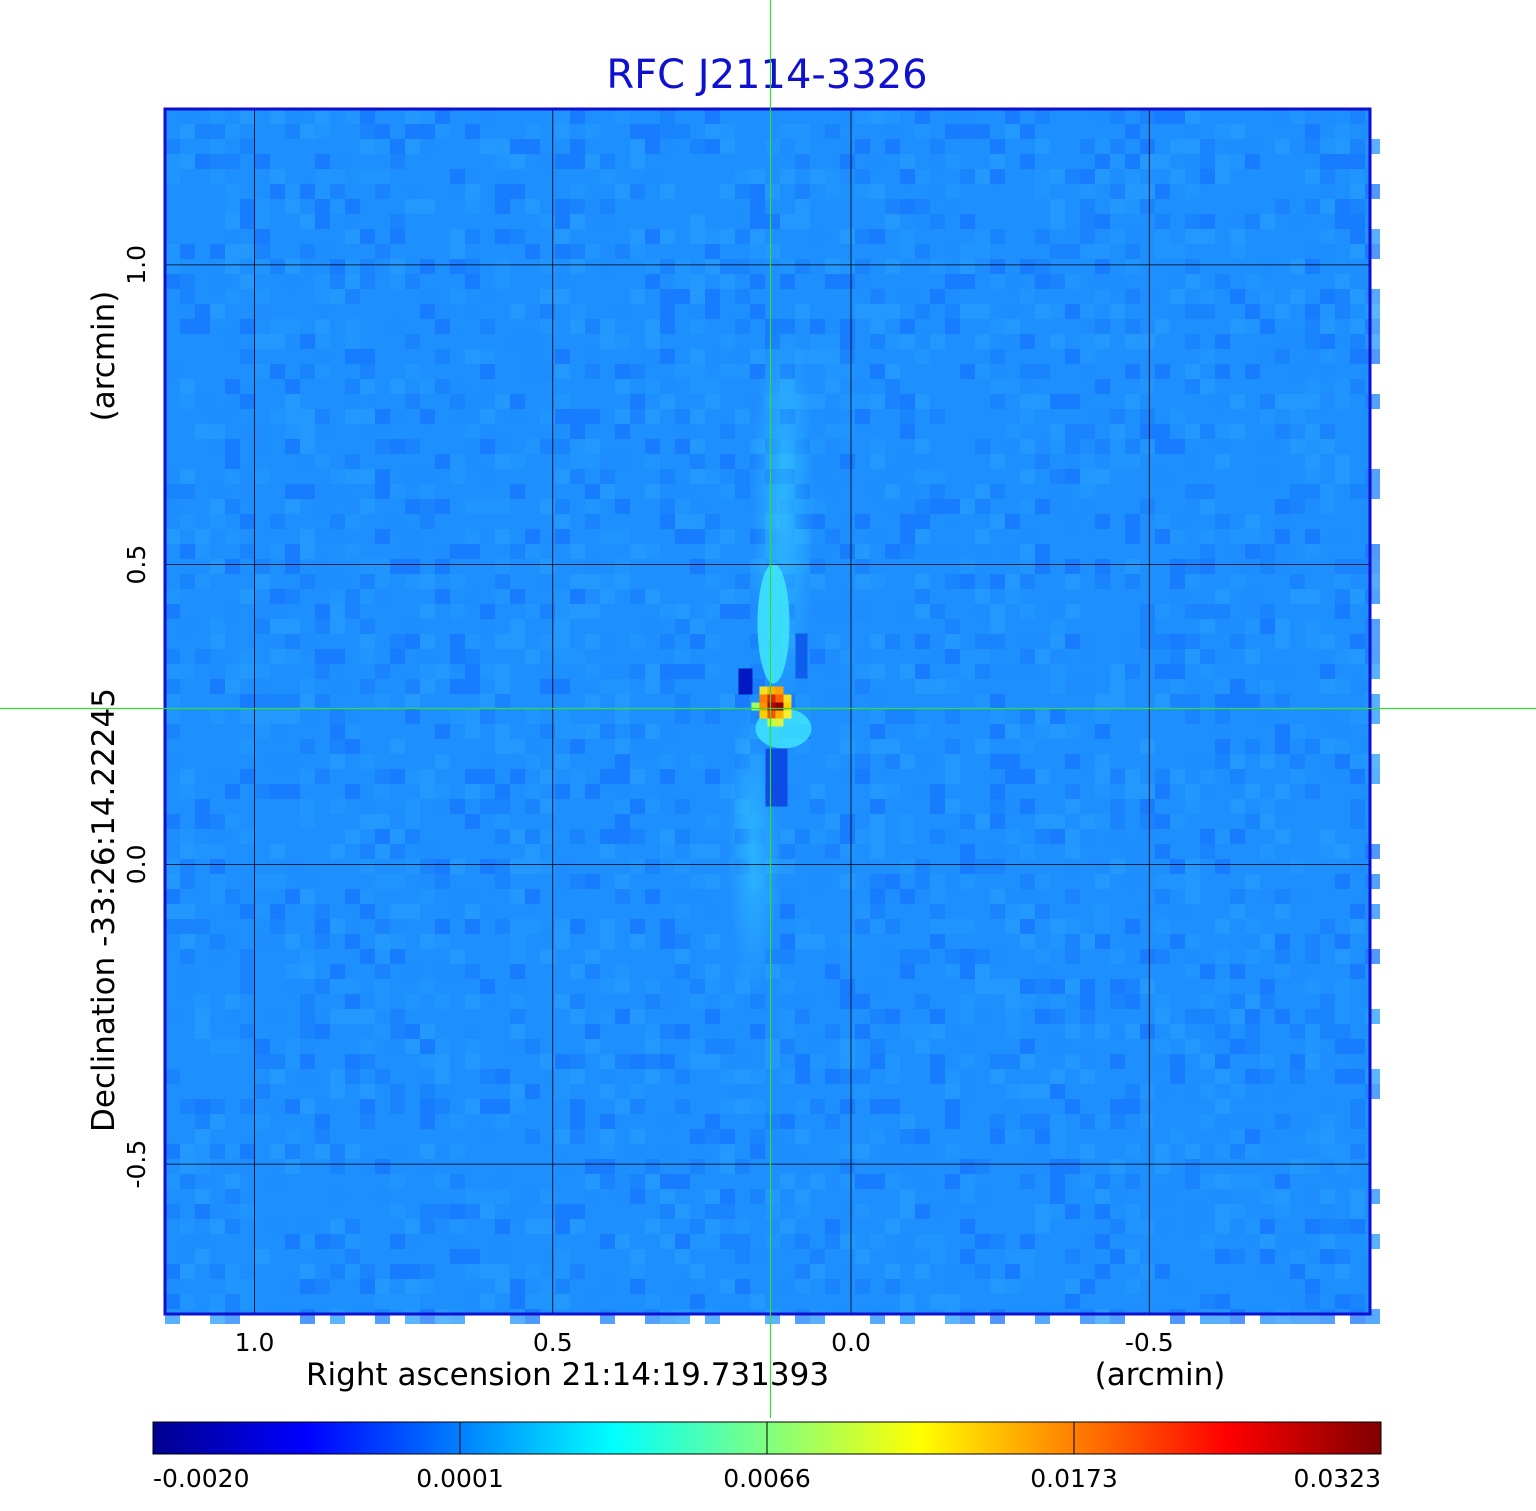 This screenshot has height=1511, width=1536. Describe the element at coordinates (745, 681) in the screenshot. I see `negative-sidelobe-west` at that location.